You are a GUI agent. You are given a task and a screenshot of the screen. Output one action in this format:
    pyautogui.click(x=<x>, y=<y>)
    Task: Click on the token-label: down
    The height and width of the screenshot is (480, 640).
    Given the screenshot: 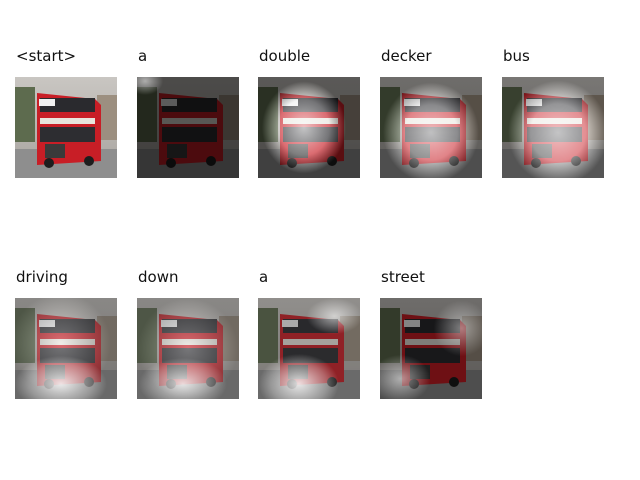 What is the action you would take?
    pyautogui.click(x=158, y=277)
    